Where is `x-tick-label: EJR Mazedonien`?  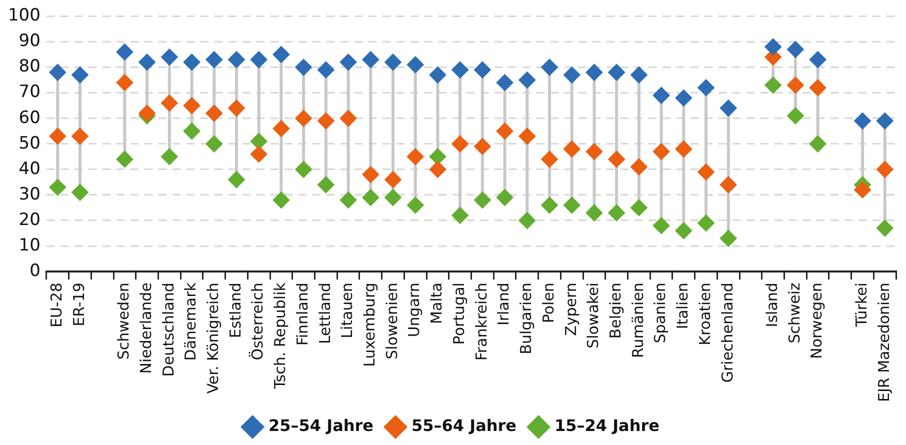 x-tick-label: EJR Mazedonien is located at coordinates (883, 342).